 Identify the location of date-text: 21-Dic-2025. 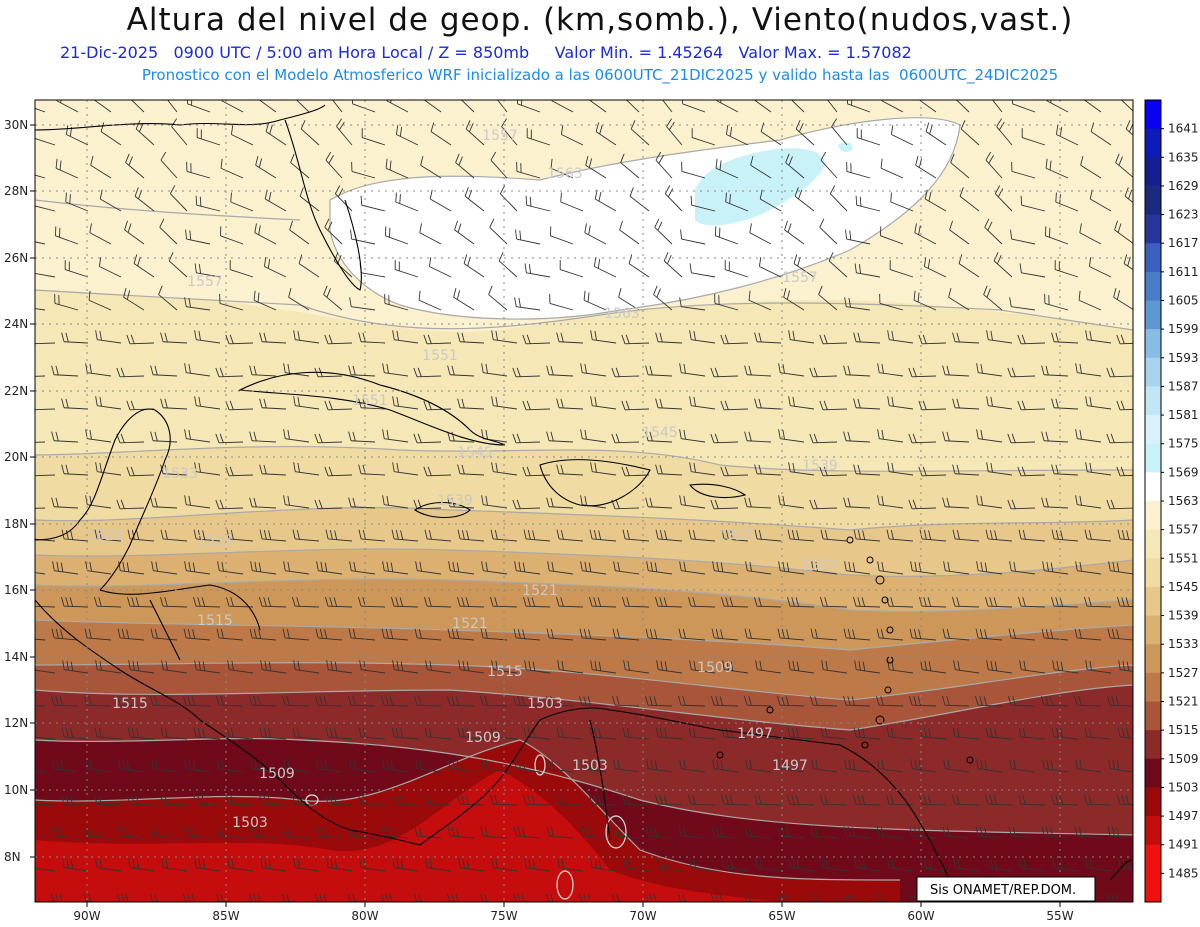
(109, 52).